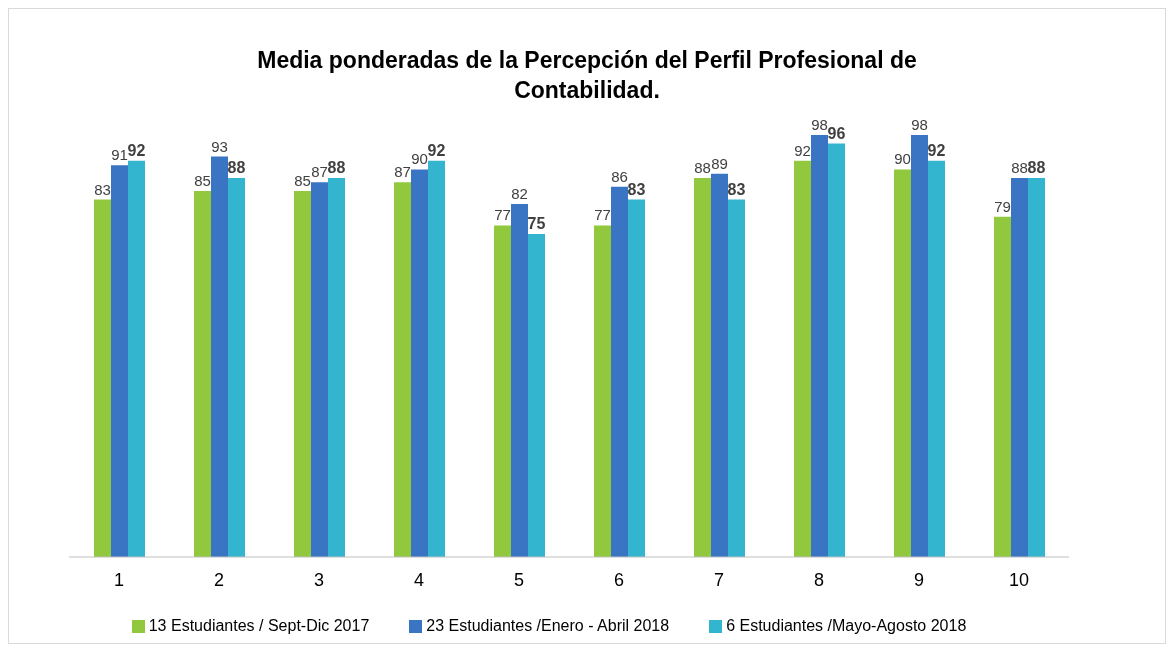 The image size is (1174, 652). Describe the element at coordinates (1002, 206) in the screenshot. I see `data-label: 79` at that location.